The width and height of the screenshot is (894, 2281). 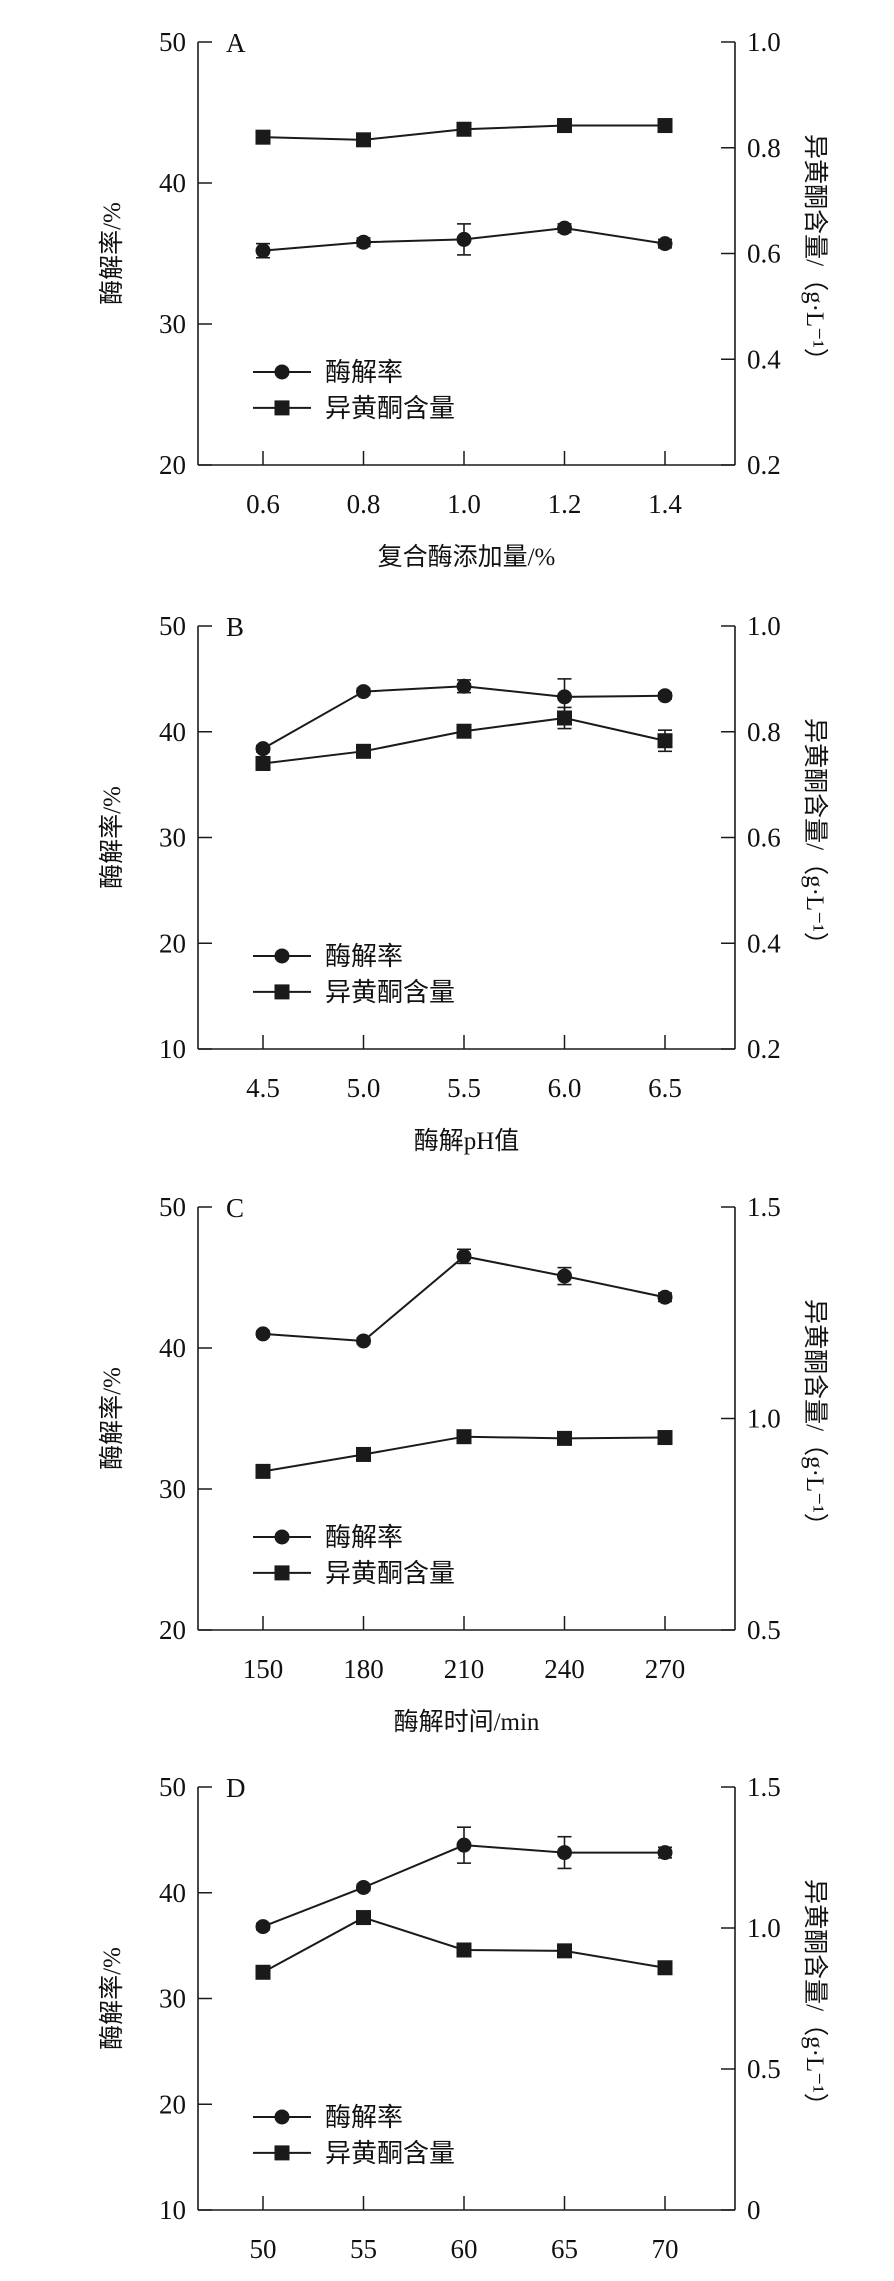 What do you see at coordinates (467, 1722) in the screenshot?
I see `x-axis-label: 酶解时间/min` at bounding box center [467, 1722].